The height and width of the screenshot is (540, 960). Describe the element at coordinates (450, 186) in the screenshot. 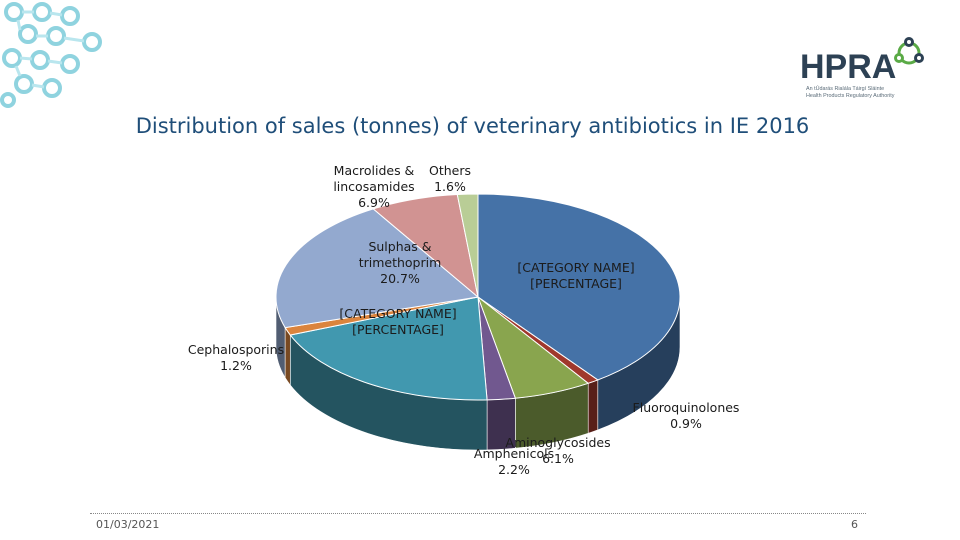

I see `pie-label-line: 1.6%` at that location.